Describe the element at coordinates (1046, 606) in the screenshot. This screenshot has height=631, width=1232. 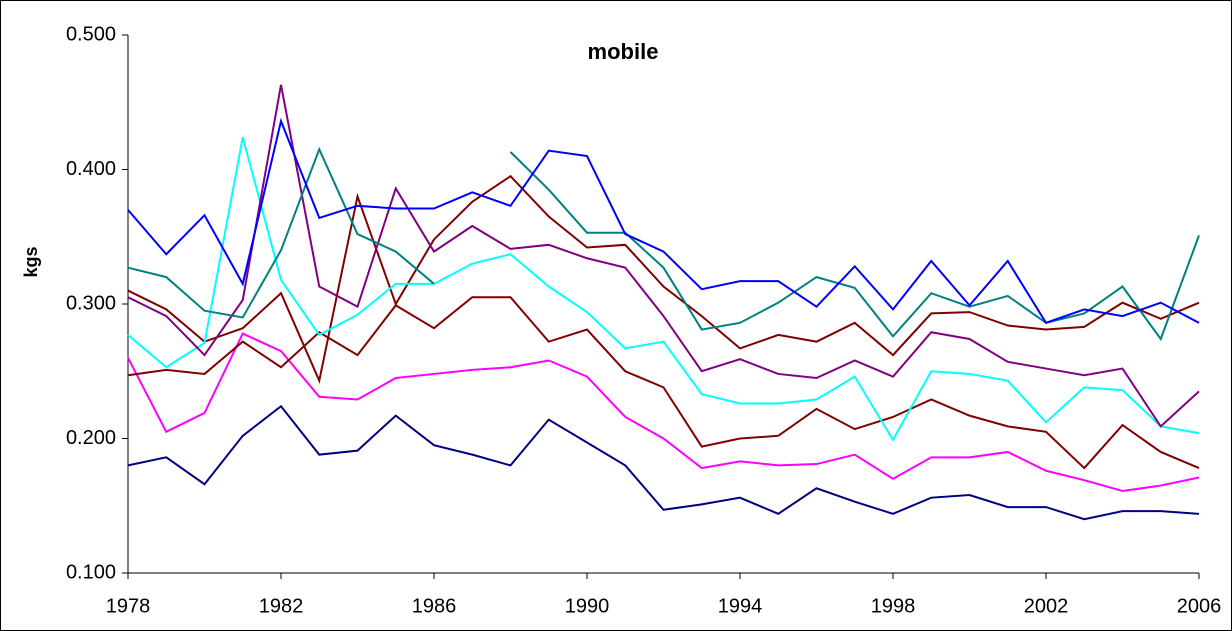
I see `x-tick-label: 2002` at that location.